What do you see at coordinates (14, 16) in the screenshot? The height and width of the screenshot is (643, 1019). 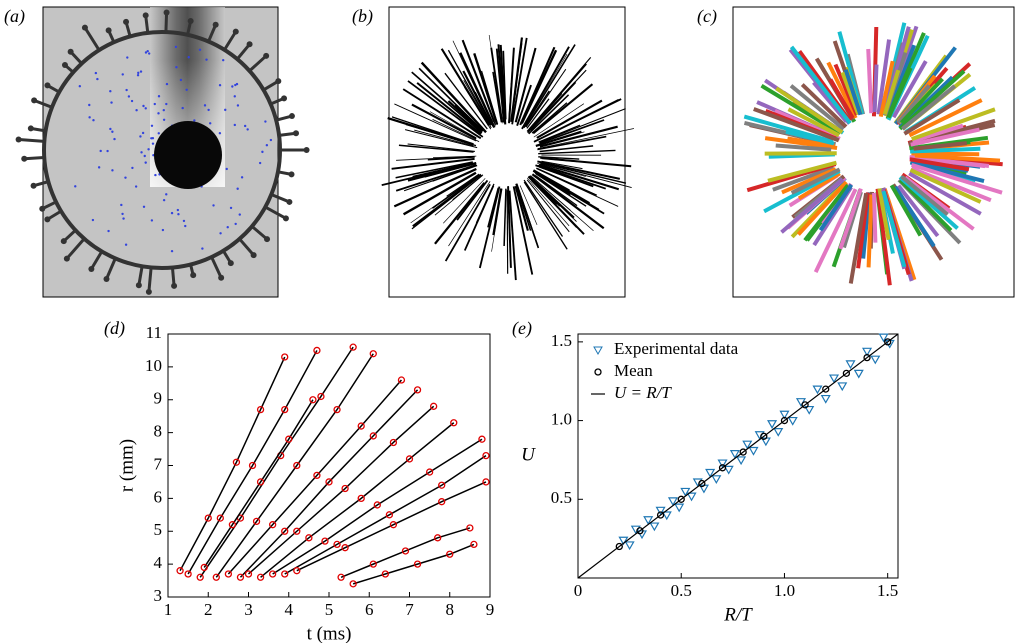 I see `panel-label: (a)` at bounding box center [14, 16].